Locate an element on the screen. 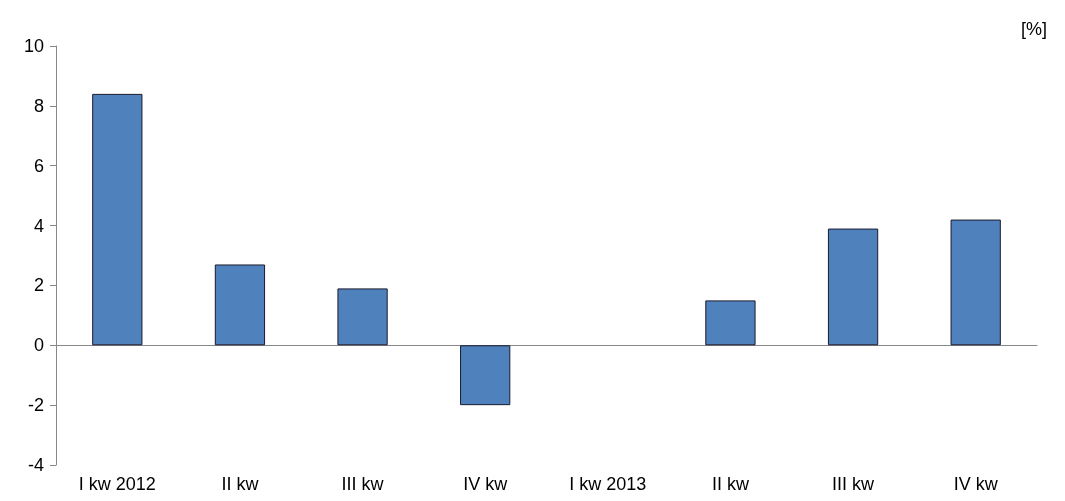 The width and height of the screenshot is (1065, 501). y-tick-label: 2 is located at coordinates (38, 285).